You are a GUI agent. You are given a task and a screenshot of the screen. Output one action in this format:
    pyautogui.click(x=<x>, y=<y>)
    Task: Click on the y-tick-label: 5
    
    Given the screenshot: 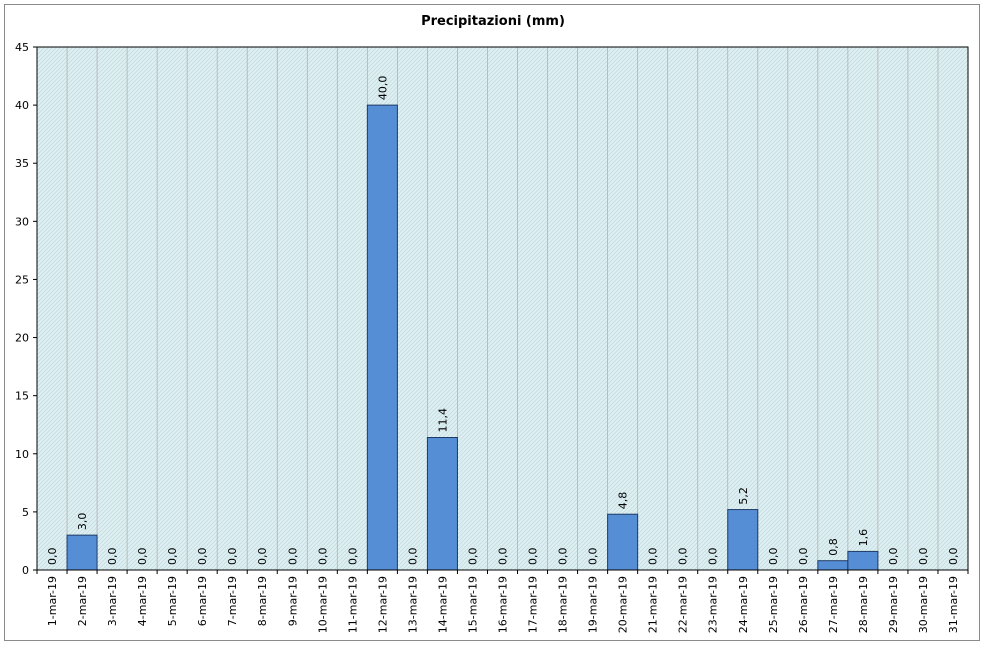 What is the action you would take?
    pyautogui.click(x=25, y=512)
    